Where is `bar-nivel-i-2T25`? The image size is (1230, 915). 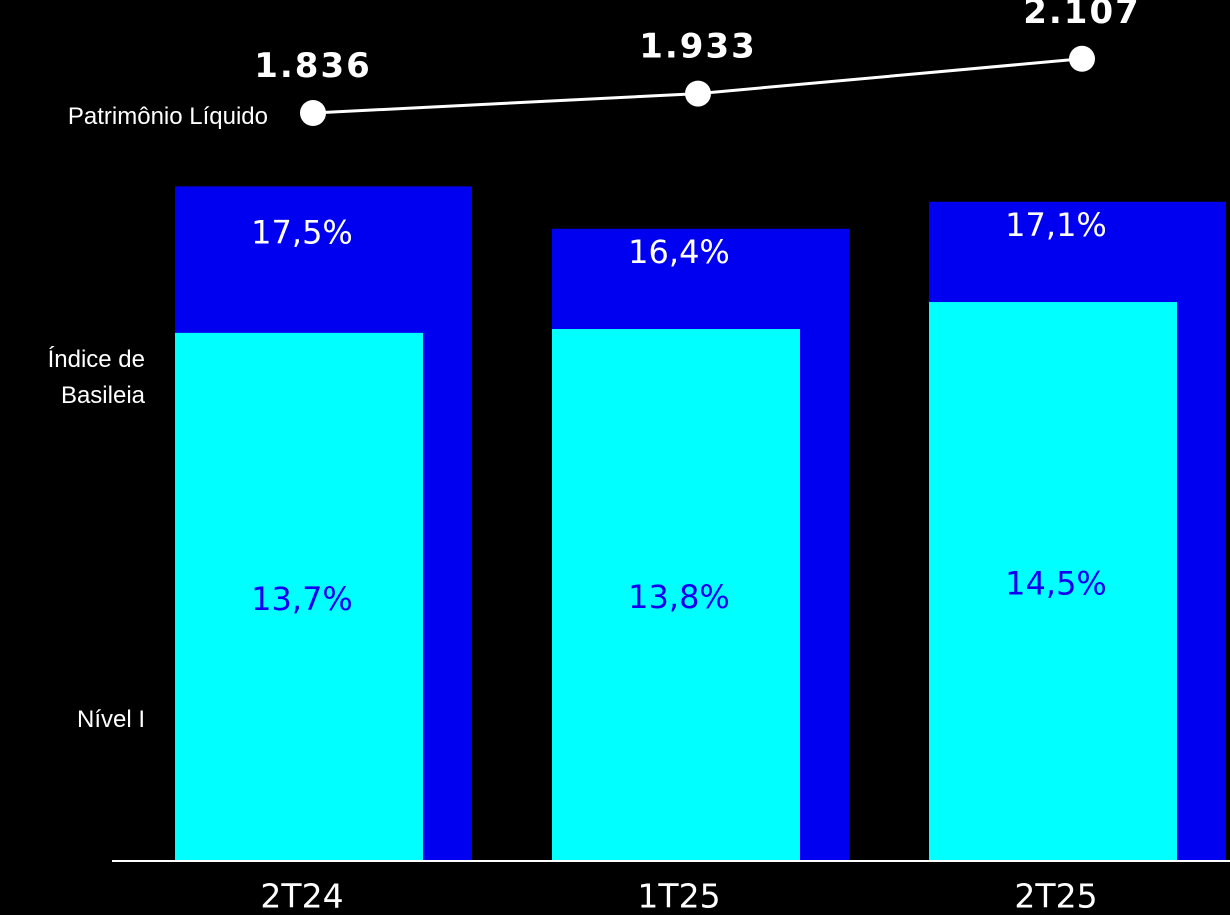 bar-nivel-i-2T25 is located at coordinates (1053, 581).